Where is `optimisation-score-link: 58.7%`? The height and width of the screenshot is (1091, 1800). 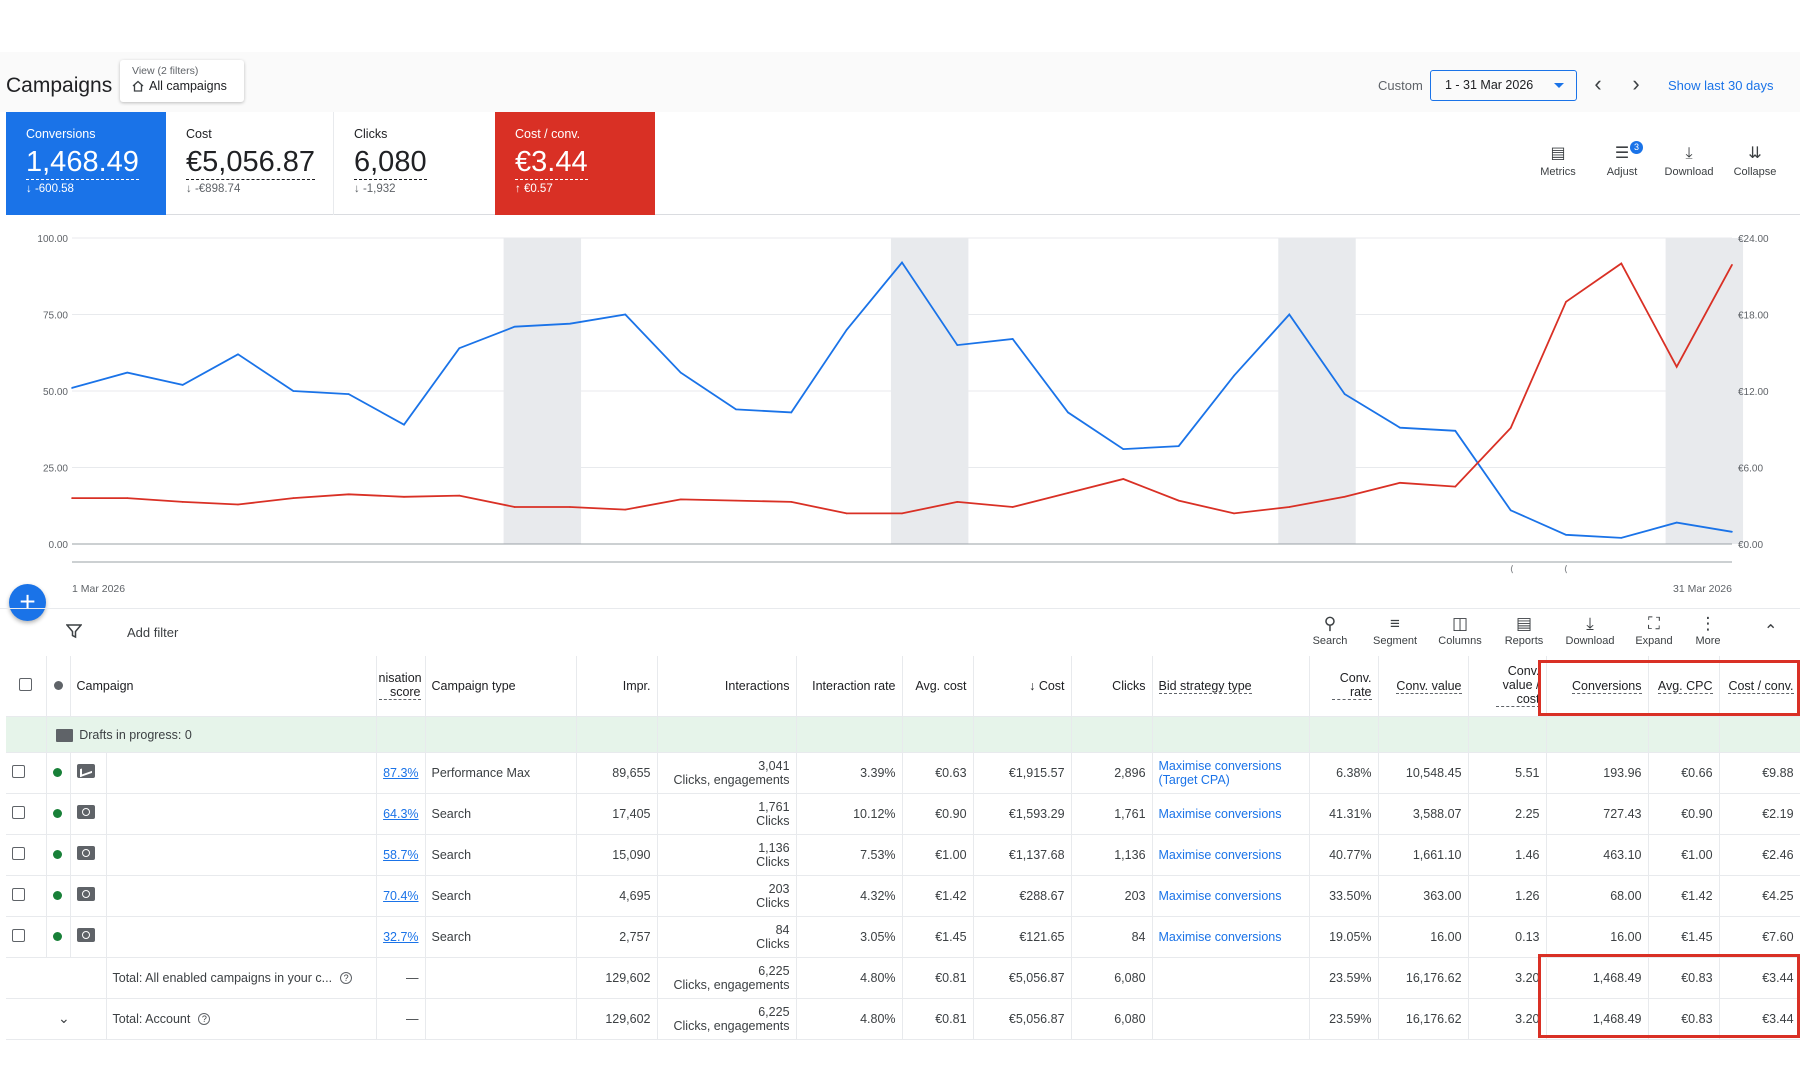 optimisation-score-link: 58.7% is located at coordinates (401, 854).